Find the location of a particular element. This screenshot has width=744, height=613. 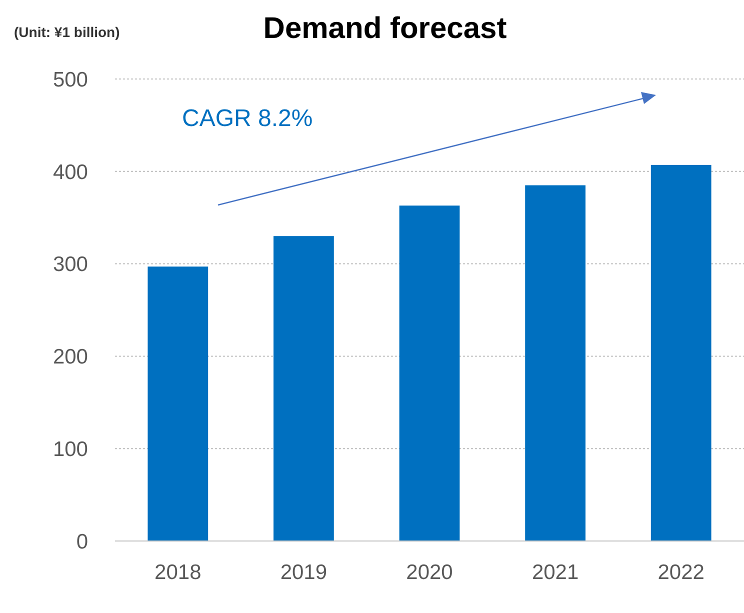

chart-title: Demand forecast is located at coordinates (385, 28).